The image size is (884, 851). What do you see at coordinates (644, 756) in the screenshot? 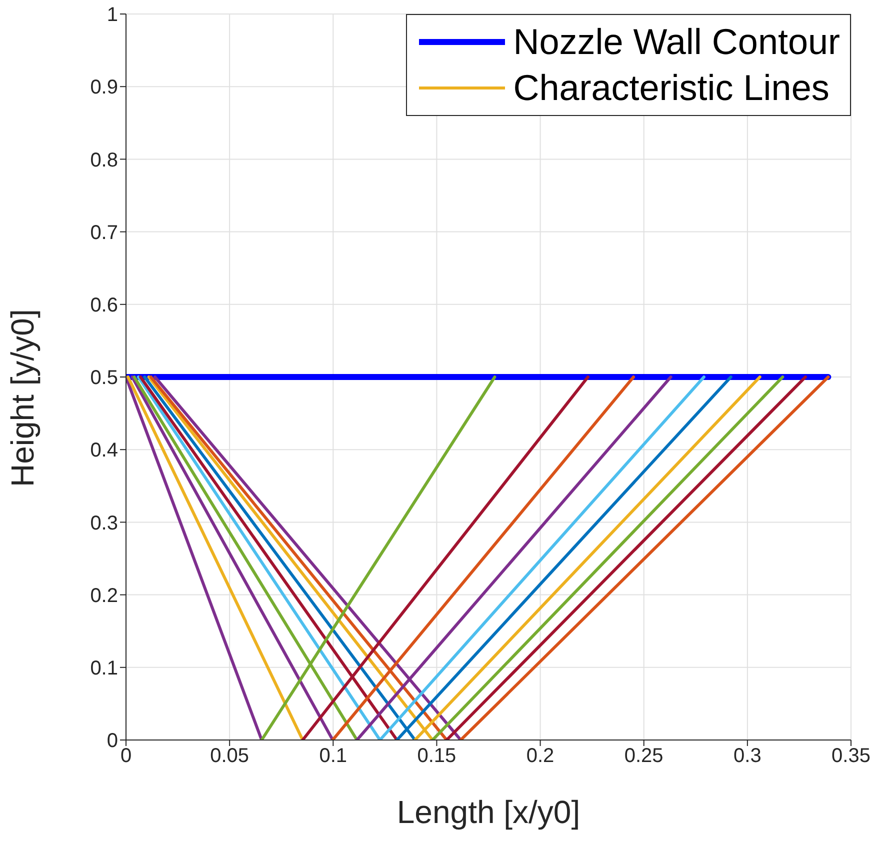
I see `x-tick-label: 0.25` at bounding box center [644, 756].